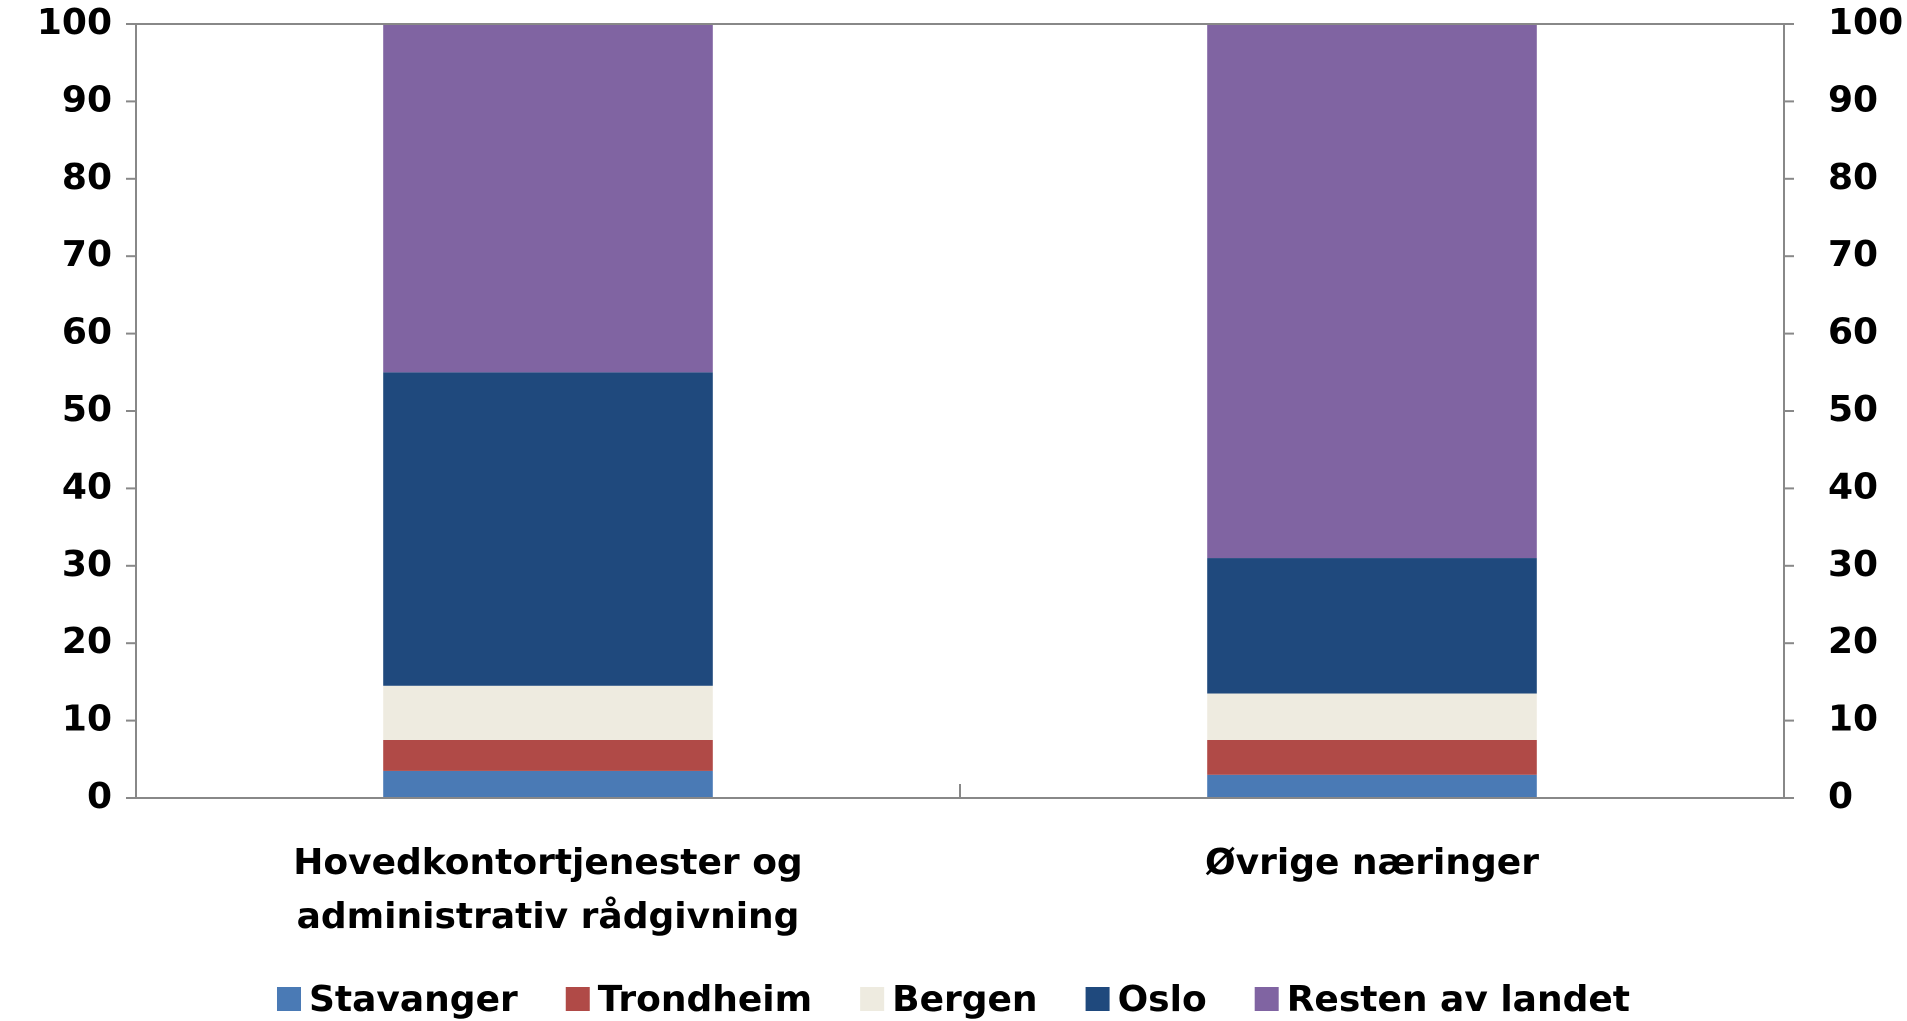  Describe the element at coordinates (87, 254) in the screenshot. I see `y-tick-label: 70` at that location.